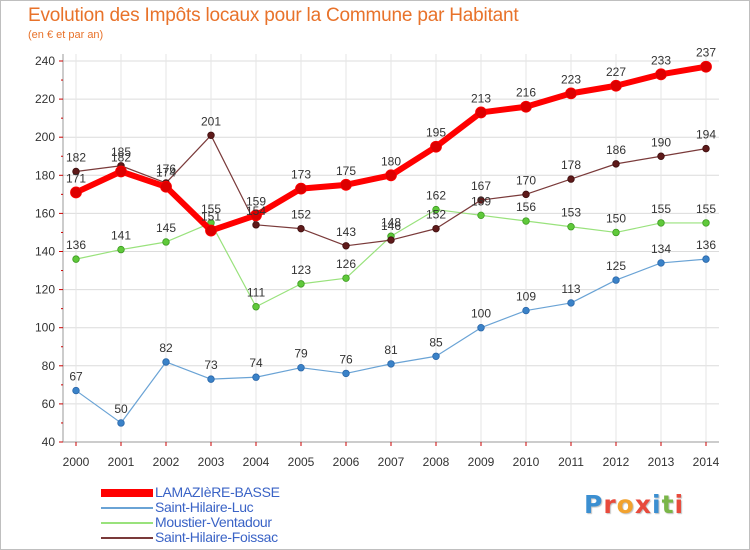 The height and width of the screenshot is (550, 750). I want to click on data-label: 178, so click(571, 165).